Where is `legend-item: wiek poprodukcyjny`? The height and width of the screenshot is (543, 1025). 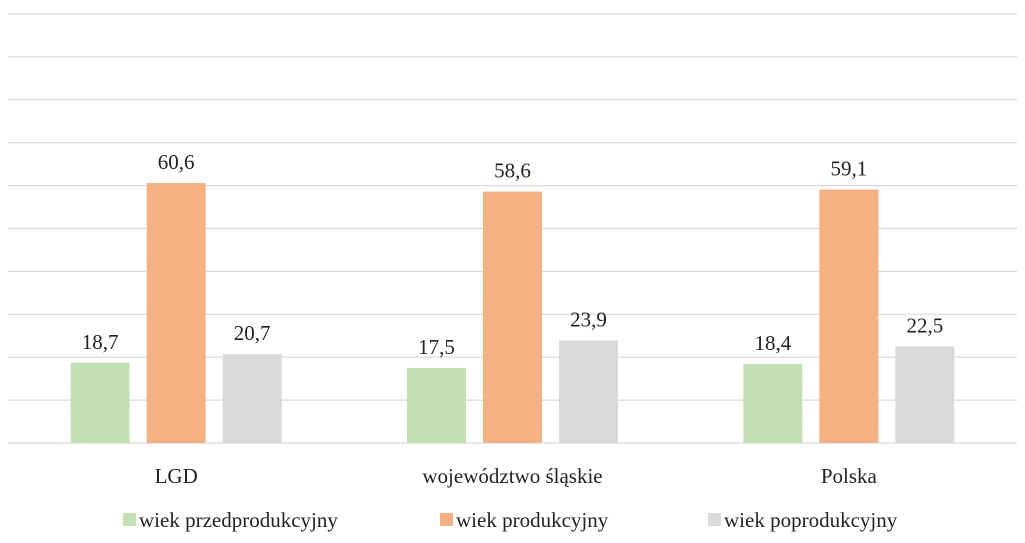
legend-item: wiek poprodukcyjny is located at coordinates (803, 520).